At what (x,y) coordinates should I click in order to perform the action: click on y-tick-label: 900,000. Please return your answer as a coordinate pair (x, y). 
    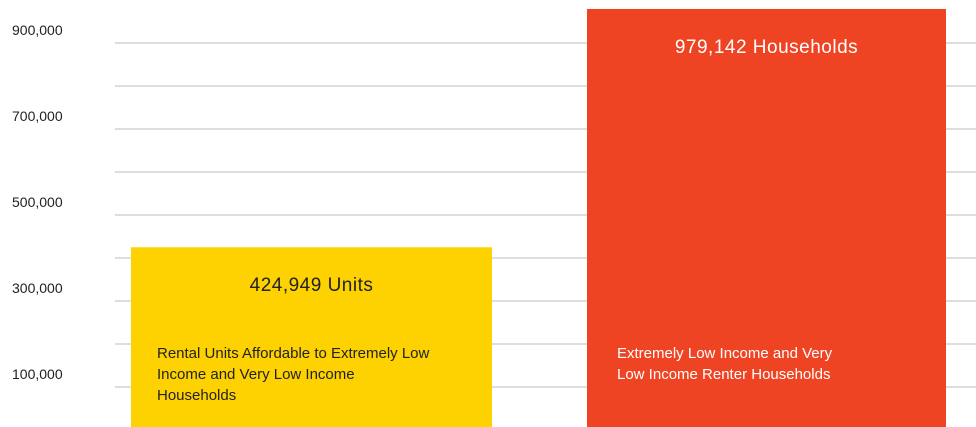
    Looking at the image, I should click on (37, 30).